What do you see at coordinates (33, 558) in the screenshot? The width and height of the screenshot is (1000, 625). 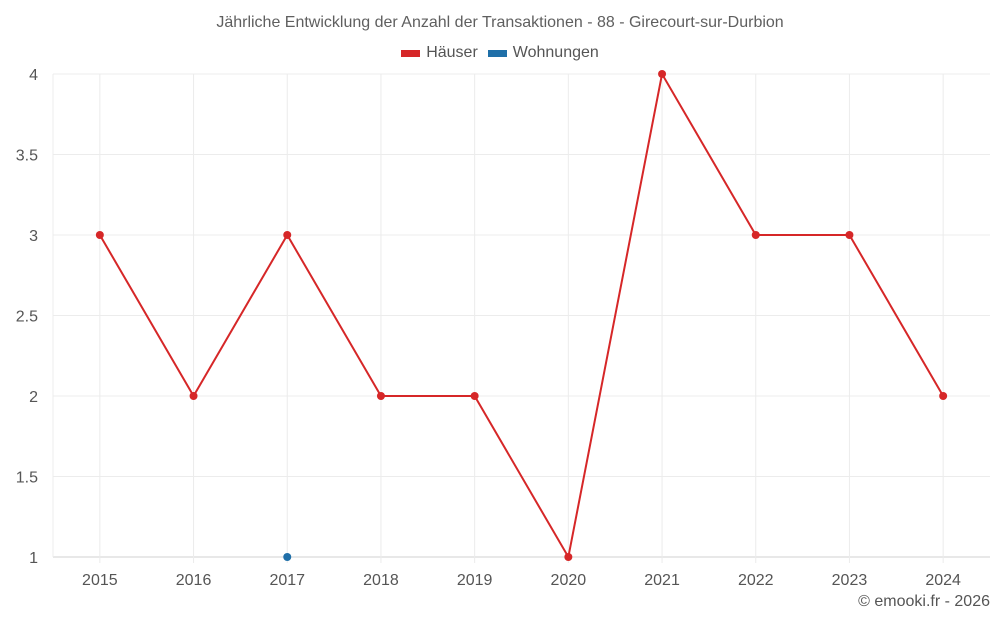 I see `y-tick-label: 1` at bounding box center [33, 558].